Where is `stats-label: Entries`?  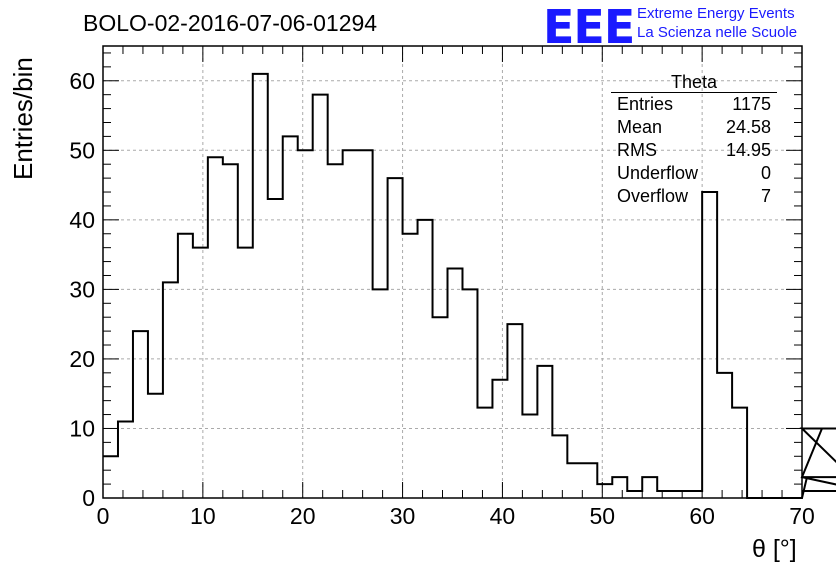
stats-label: Entries is located at coordinates (645, 104).